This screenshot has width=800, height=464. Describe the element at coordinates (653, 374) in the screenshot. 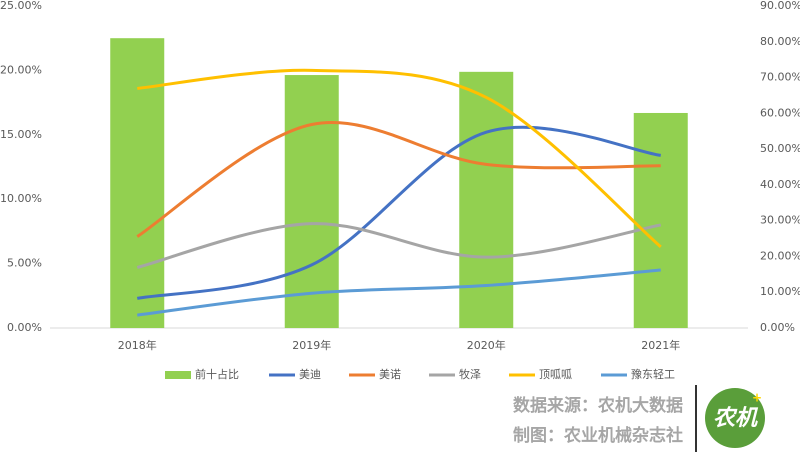

I see `legend-label: 豫东轻工` at that location.